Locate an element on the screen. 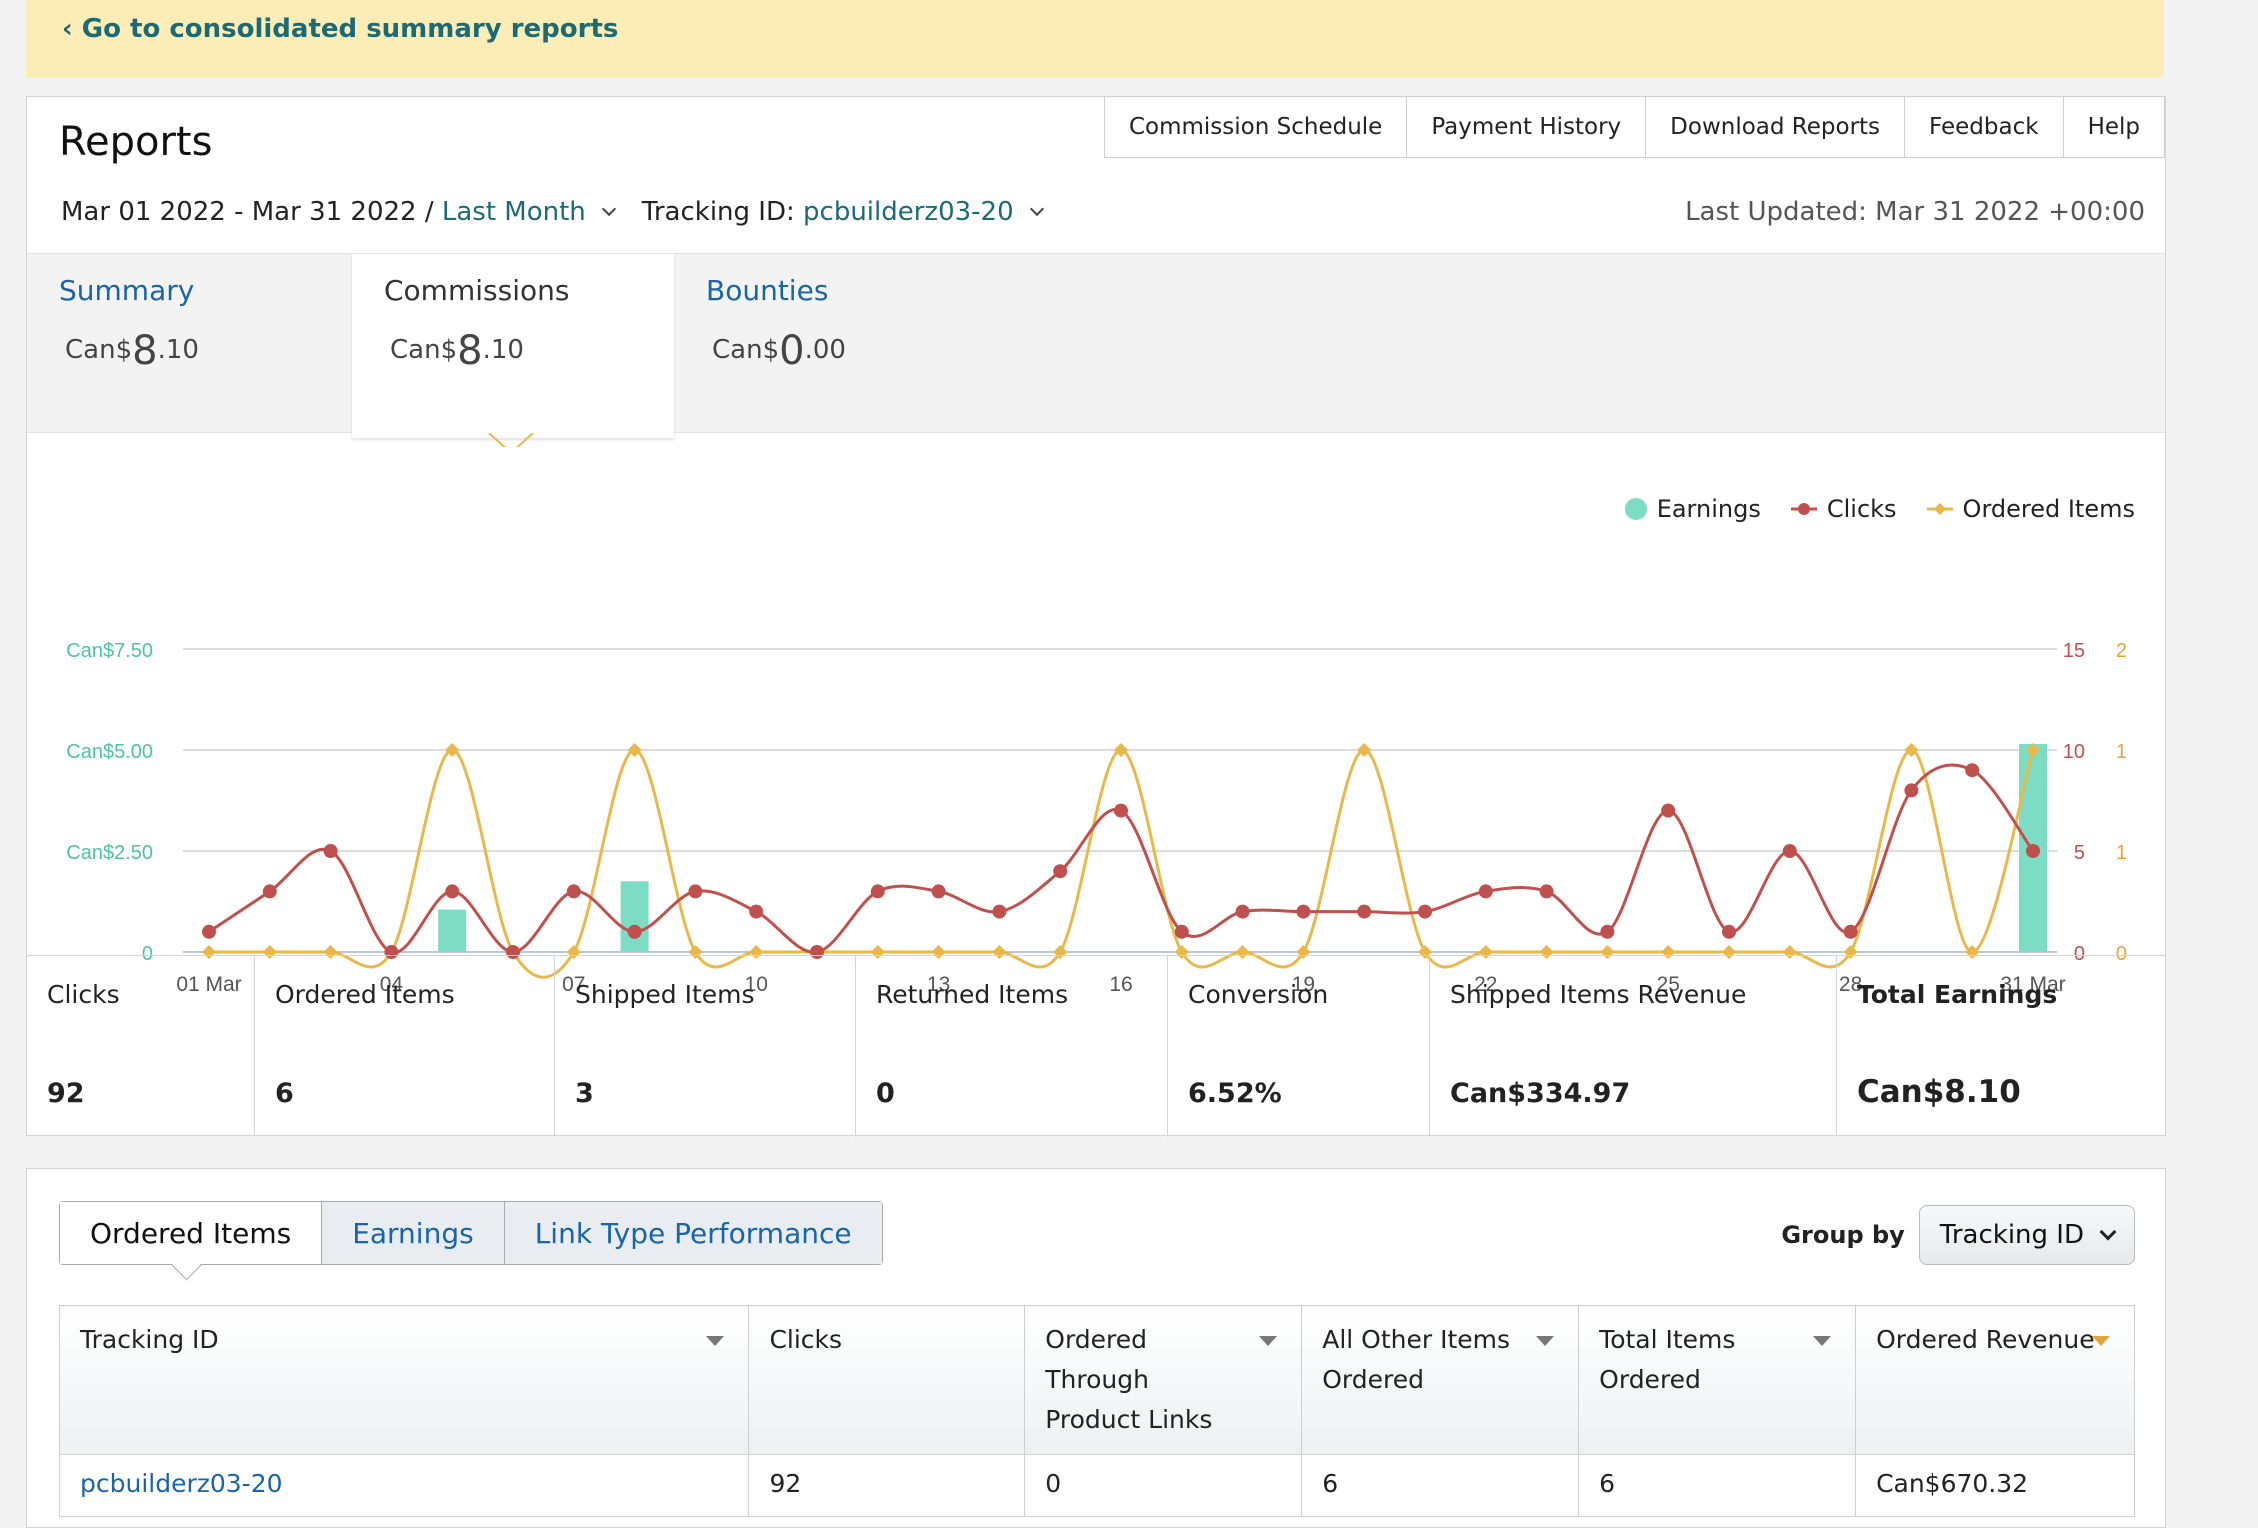 The image size is (2258, 1528). ordered-items-swatch-icon is located at coordinates (1939, 509).